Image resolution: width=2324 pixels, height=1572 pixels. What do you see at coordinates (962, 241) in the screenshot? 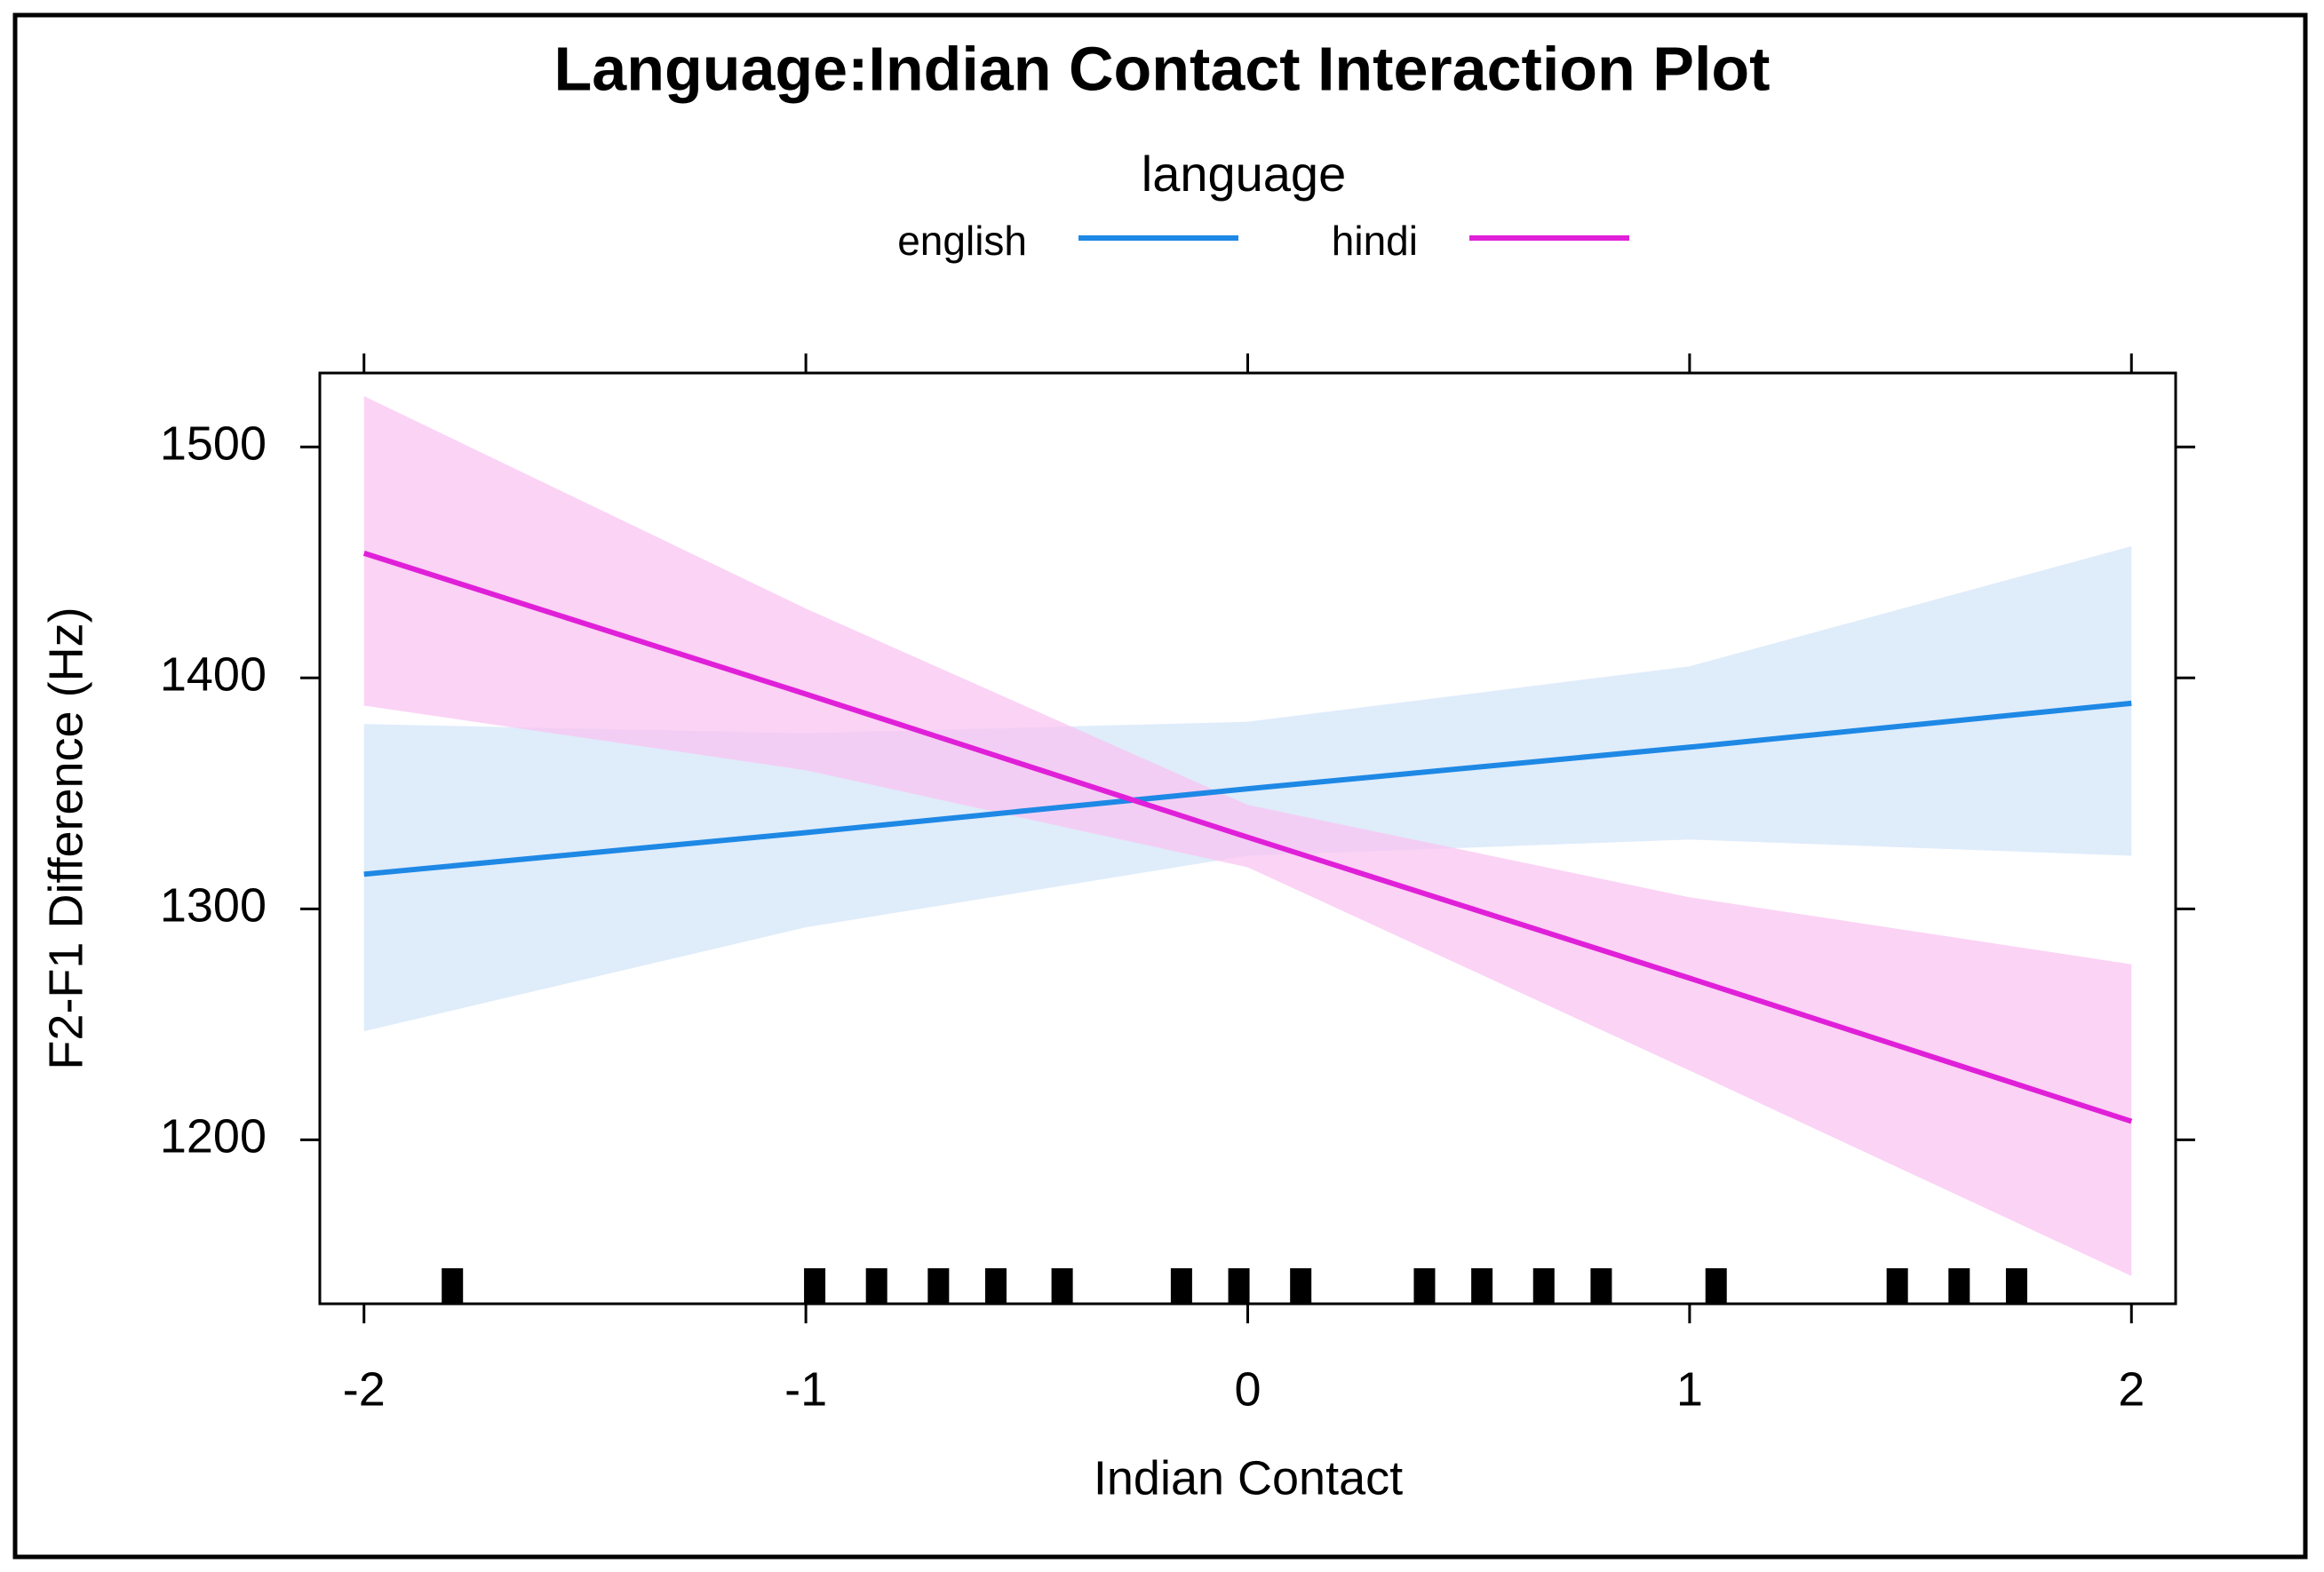
I see `legend-label: english` at bounding box center [962, 241].